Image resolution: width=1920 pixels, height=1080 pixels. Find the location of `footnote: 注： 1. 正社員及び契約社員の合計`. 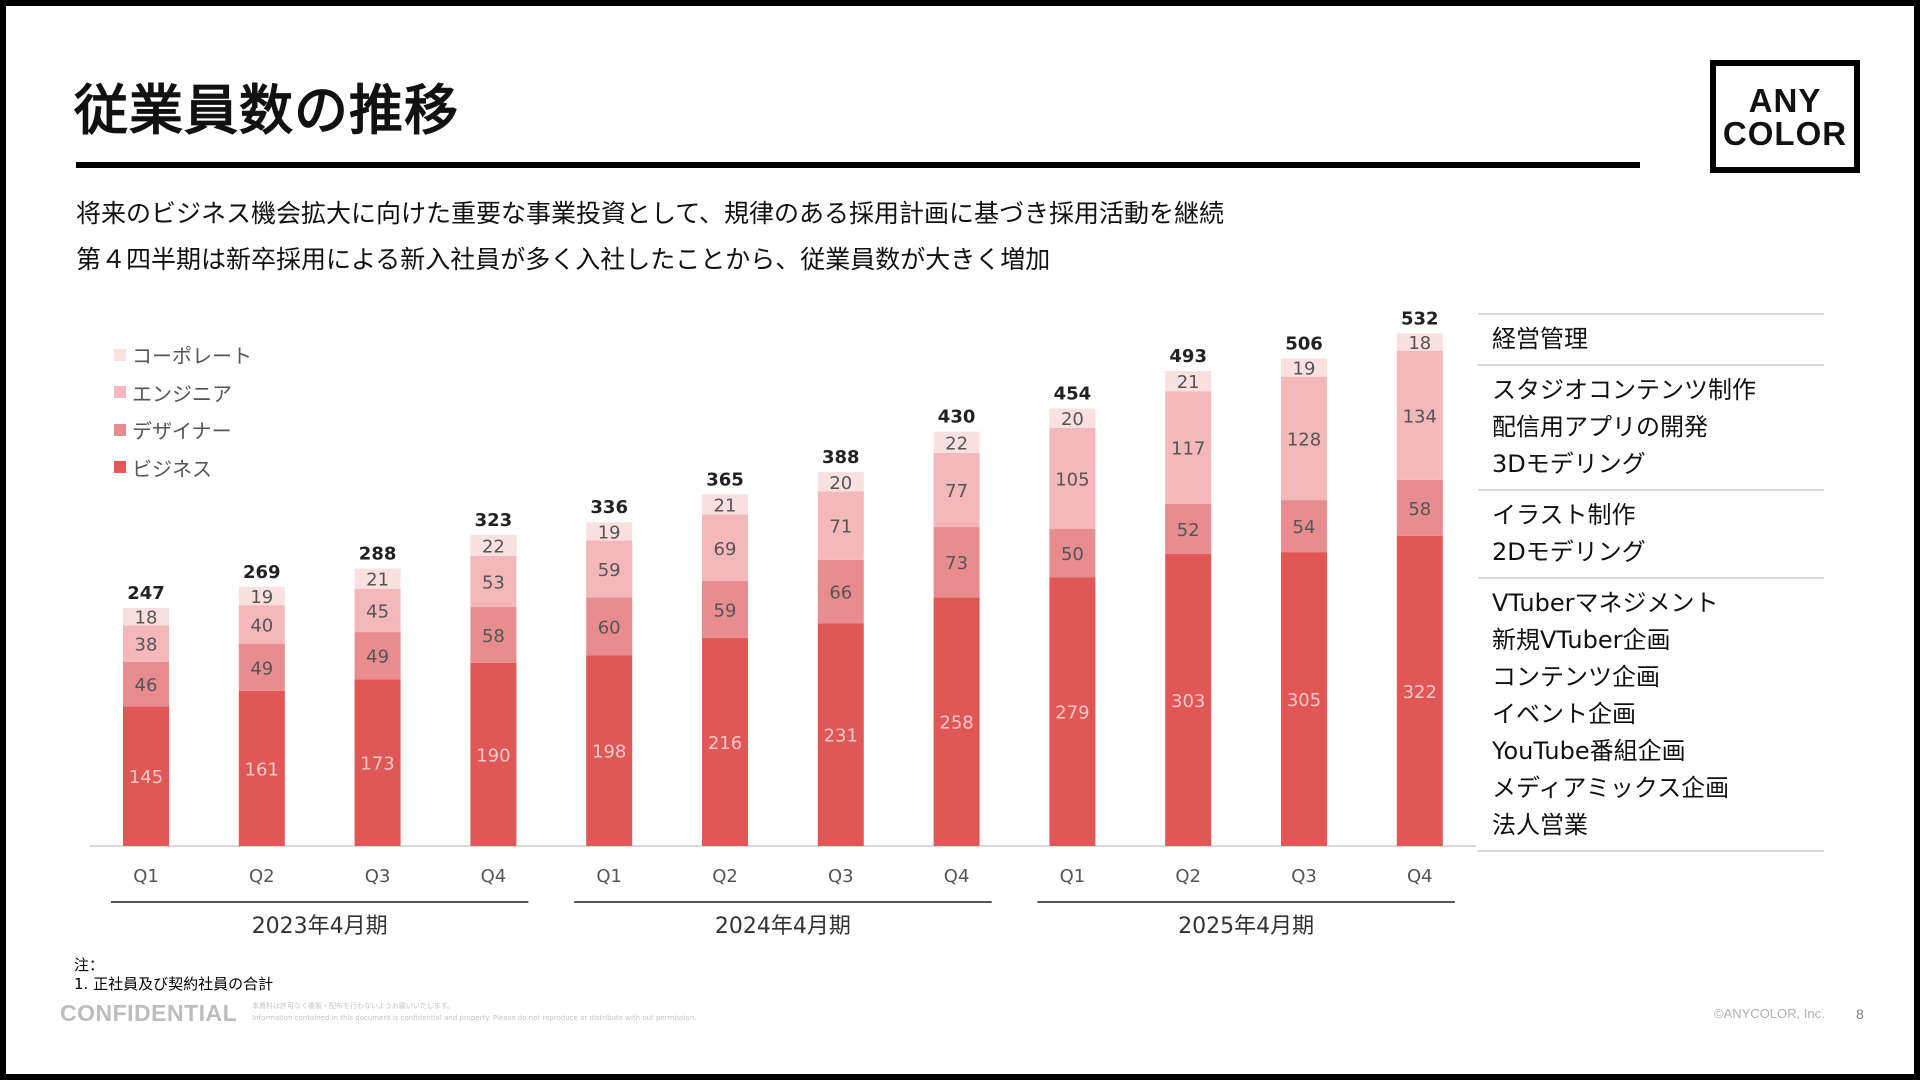

footnote: 注： 1. 正社員及び契約社員の合計 is located at coordinates (173, 975).